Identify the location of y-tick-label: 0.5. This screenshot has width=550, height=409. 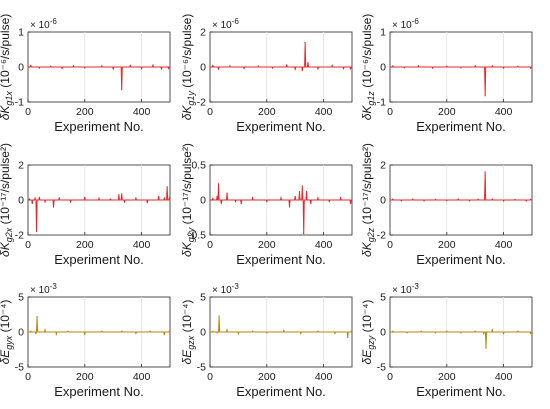
(198, 166).